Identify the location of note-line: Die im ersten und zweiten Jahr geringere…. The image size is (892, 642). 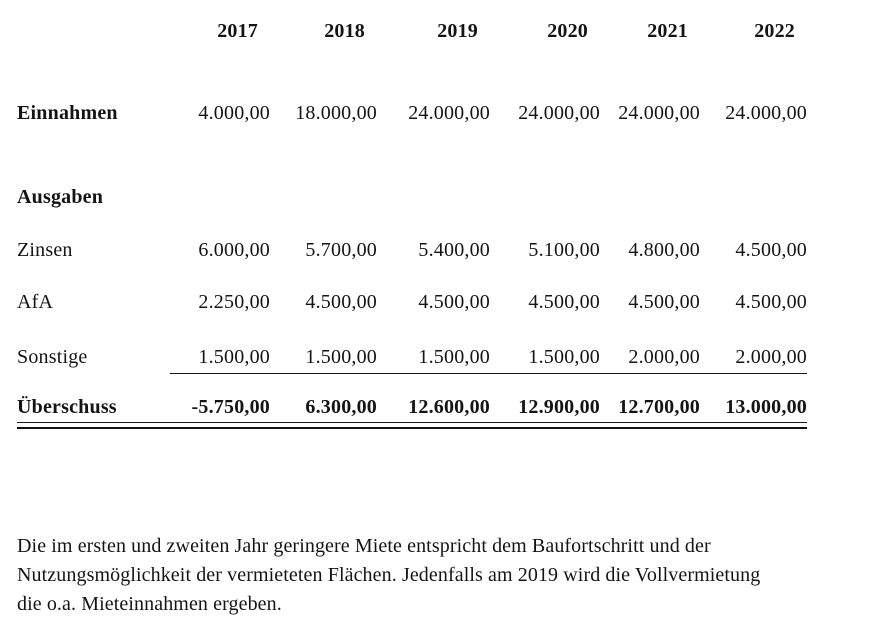
(364, 546).